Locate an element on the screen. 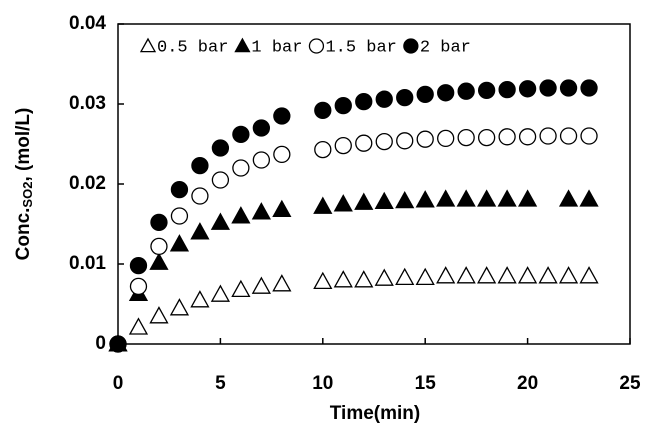 This screenshot has width=648, height=430. x-tick-label: 5 is located at coordinates (220, 383).